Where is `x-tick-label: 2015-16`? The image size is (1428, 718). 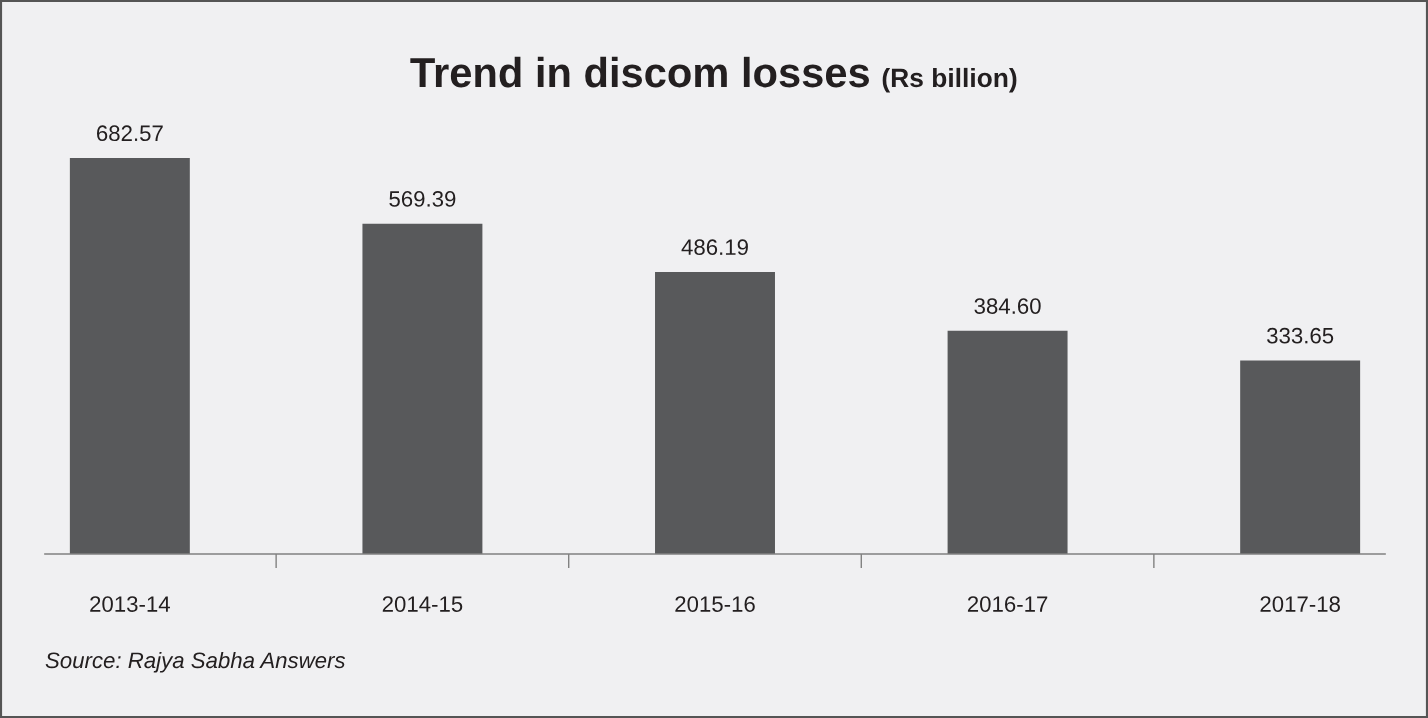
x-tick-label: 2015-16 is located at coordinates (715, 604).